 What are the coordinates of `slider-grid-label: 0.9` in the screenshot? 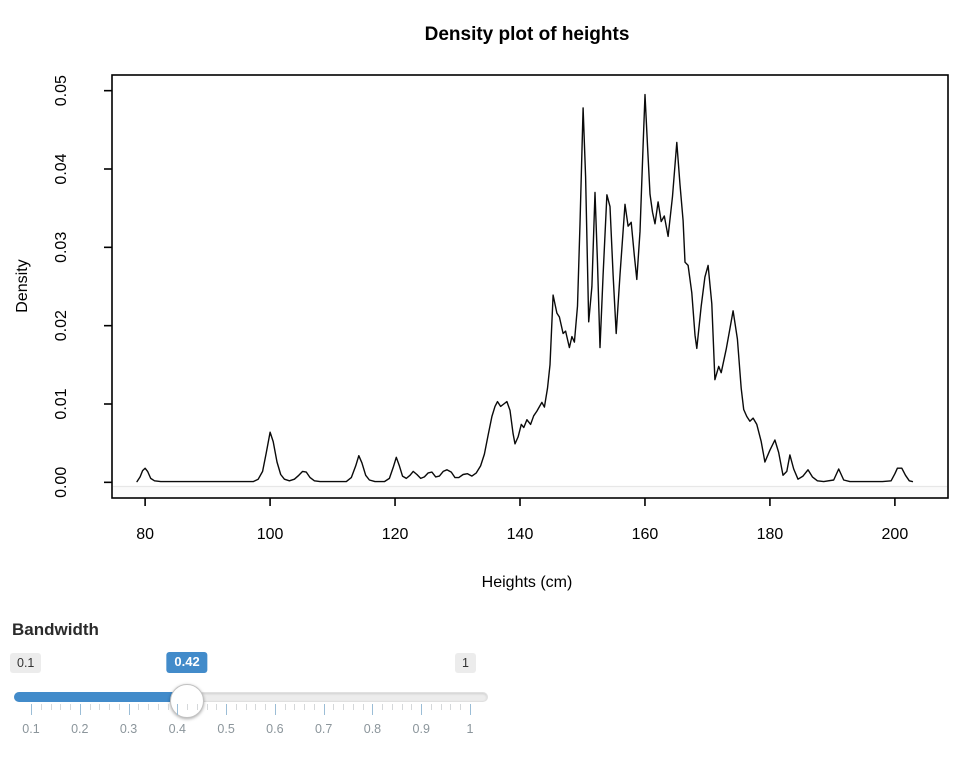 It's located at (421, 729).